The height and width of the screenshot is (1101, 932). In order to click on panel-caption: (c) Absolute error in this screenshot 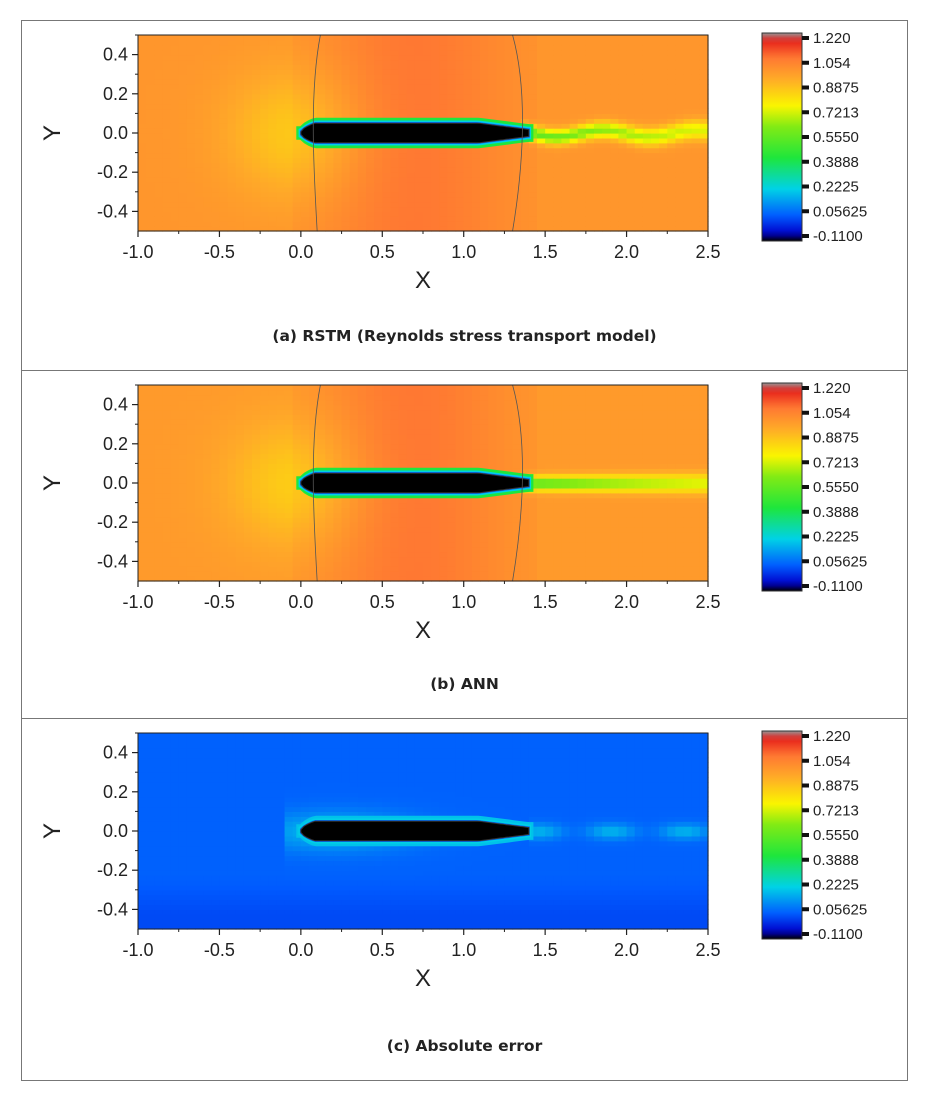, I will do `click(464, 1046)`.